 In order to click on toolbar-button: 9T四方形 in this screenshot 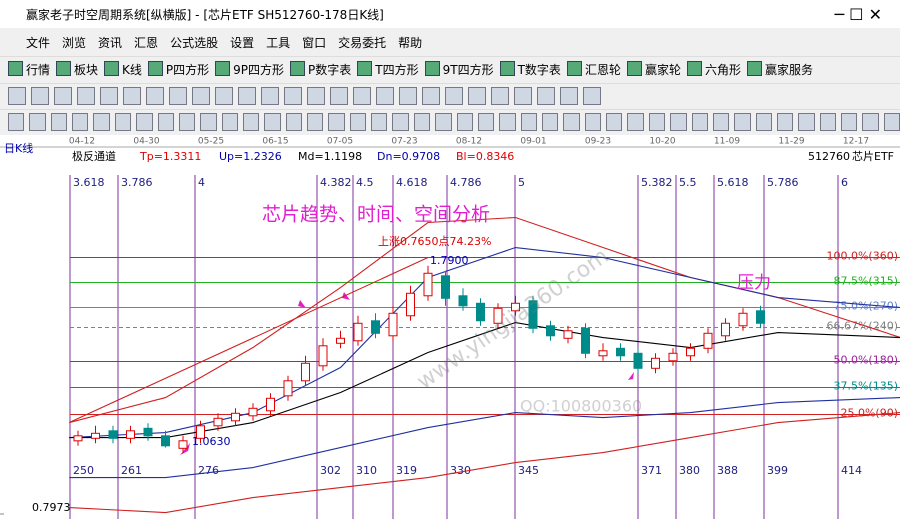, I will do `click(459, 69)`.